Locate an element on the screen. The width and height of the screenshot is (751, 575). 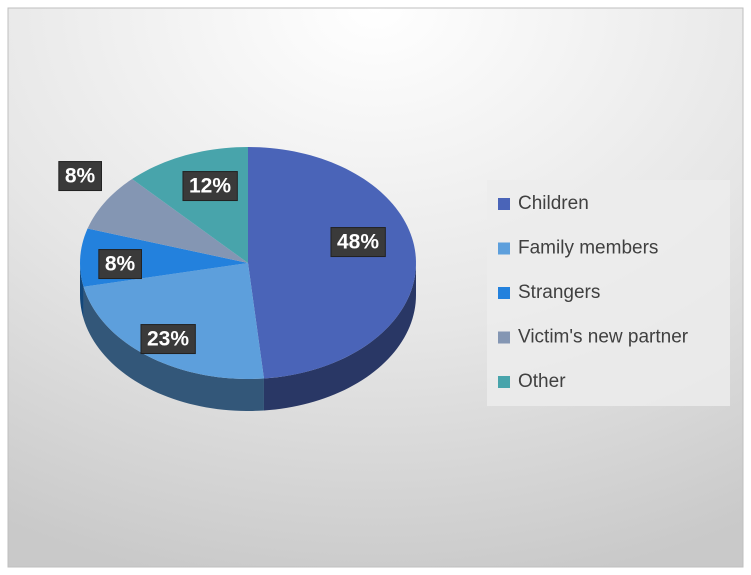
legend-label: Strangers is located at coordinates (559, 292).